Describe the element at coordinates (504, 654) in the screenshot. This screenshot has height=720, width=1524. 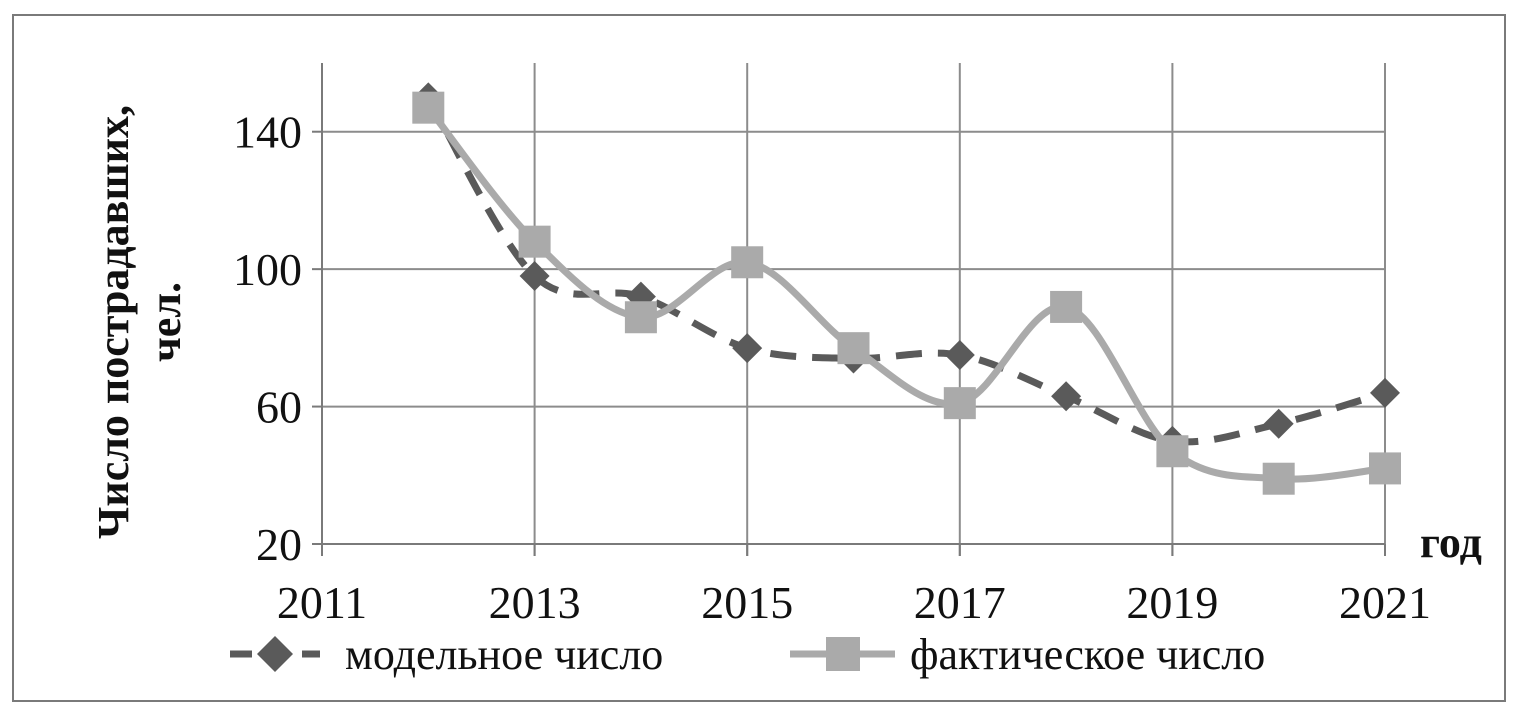
I see `legend-label-model: модельное число` at that location.